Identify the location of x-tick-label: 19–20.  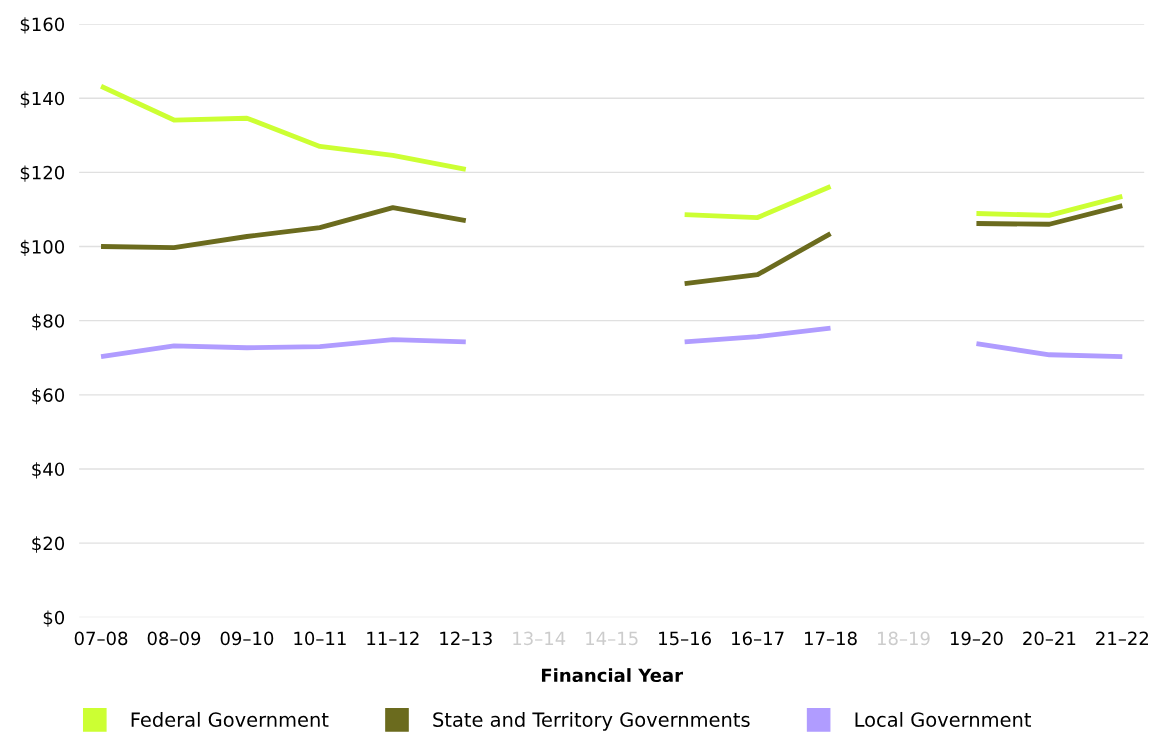
(976, 638).